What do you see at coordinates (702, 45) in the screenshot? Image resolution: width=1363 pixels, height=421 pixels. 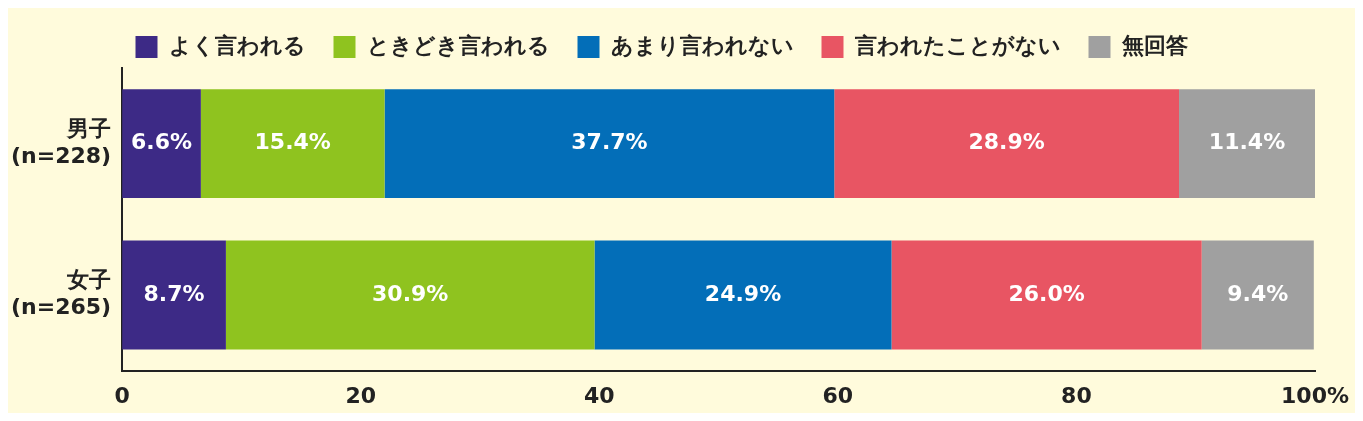 I see `legend-label: あまり言われない` at bounding box center [702, 45].